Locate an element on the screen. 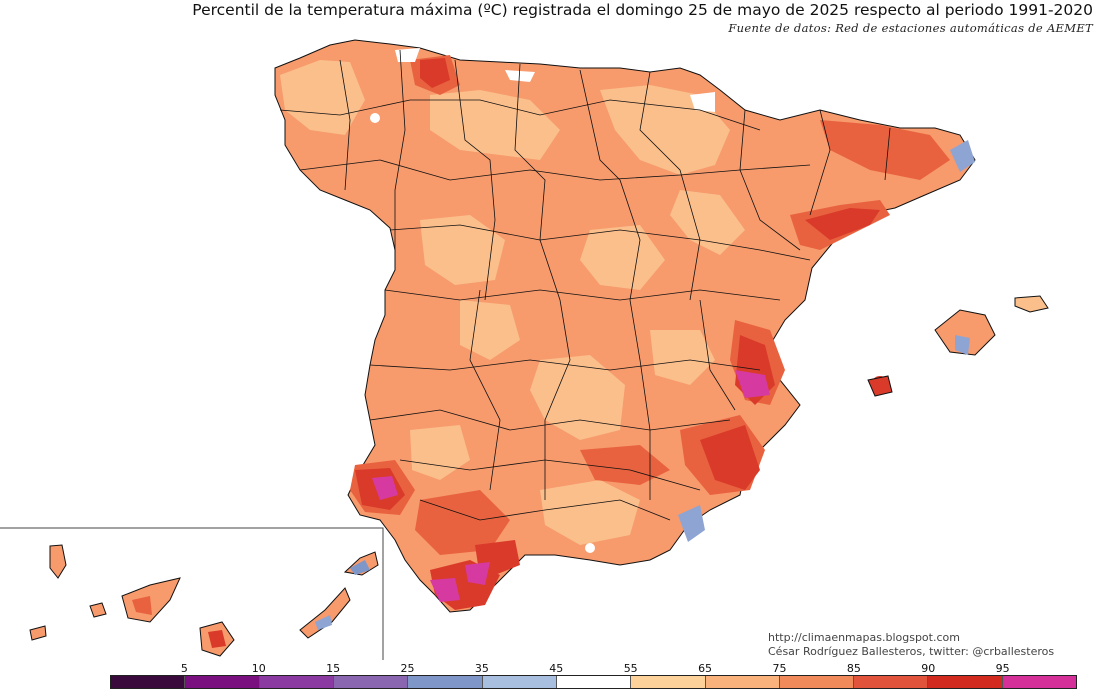 The image size is (1098, 696). color-legend is located at coordinates (593, 682).